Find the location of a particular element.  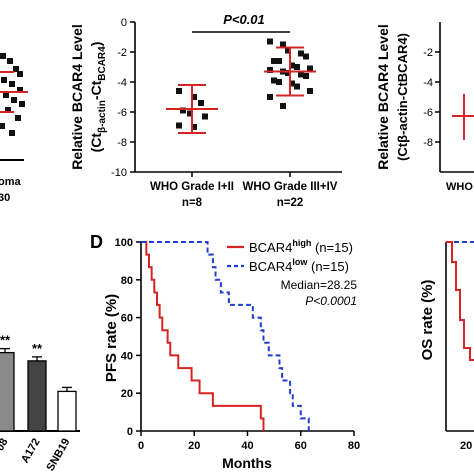

right-km-ylabel: OS rate (%) is located at coordinates (427, 320).